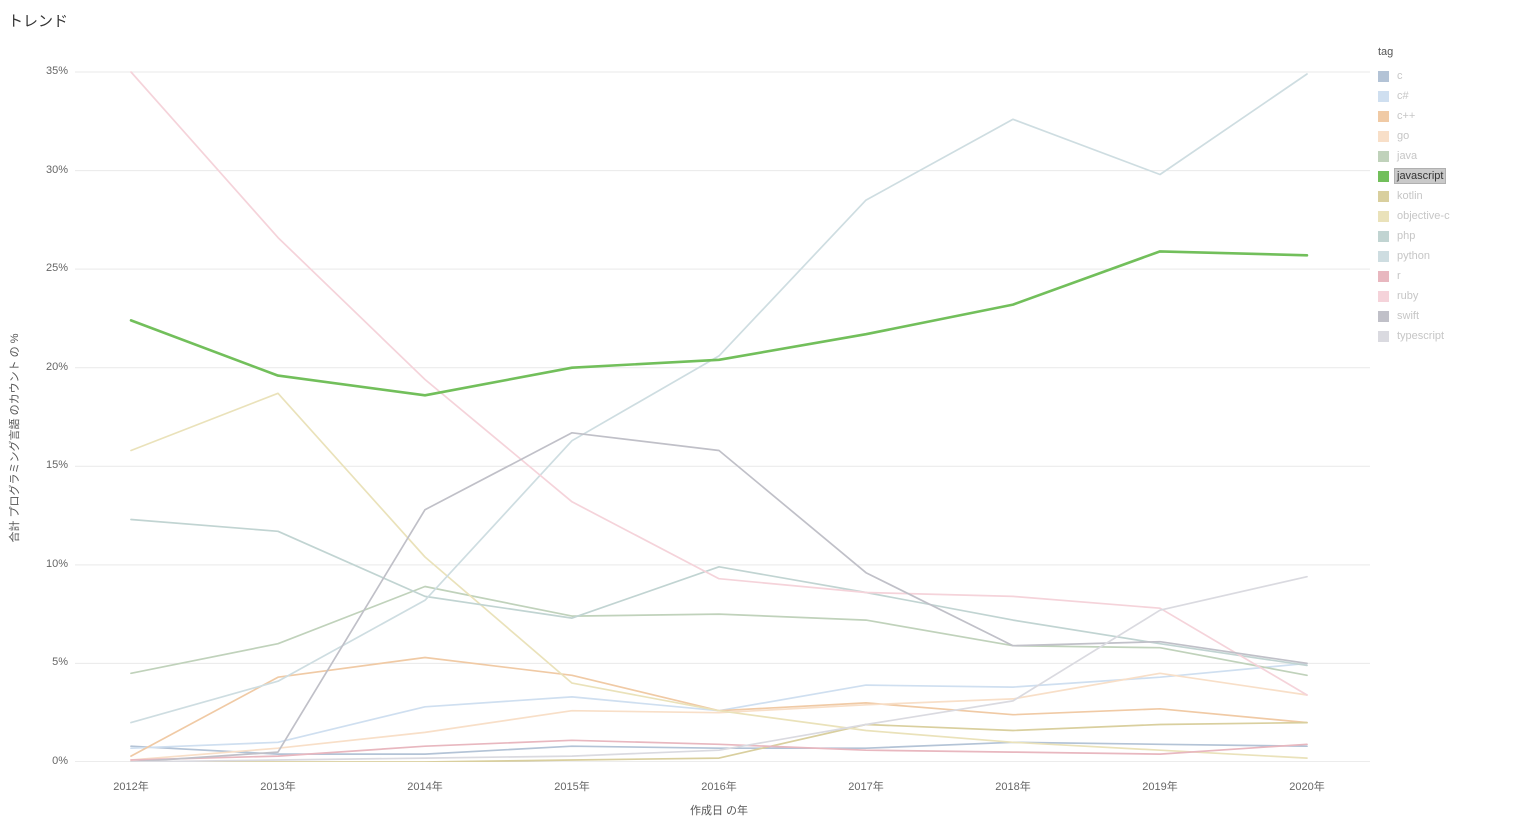  I want to click on series-line-c#, so click(719, 706).